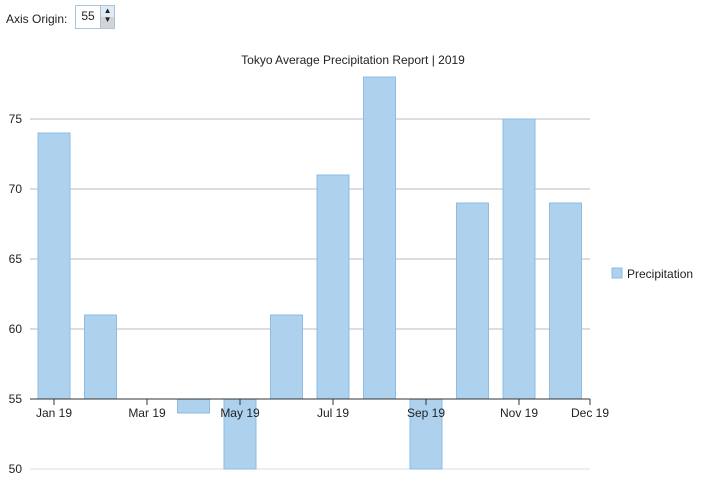 This screenshot has width=704, height=486. Describe the element at coordinates (426, 413) in the screenshot. I see `x-tick-label: Sep 19` at that location.